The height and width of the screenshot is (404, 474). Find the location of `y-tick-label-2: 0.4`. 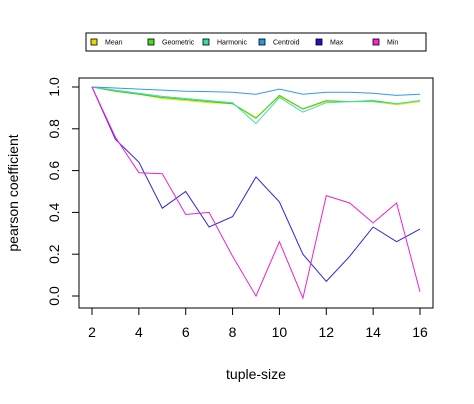

y-tick-label-2: 0.4 is located at coordinates (54, 212).